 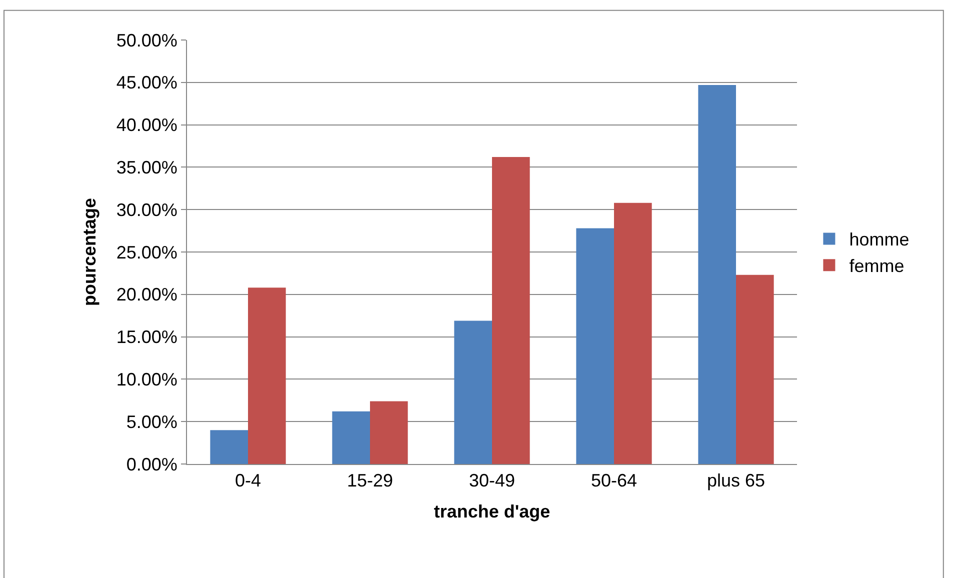 What do you see at coordinates (876, 266) in the screenshot?
I see `legend-label: femme` at bounding box center [876, 266].